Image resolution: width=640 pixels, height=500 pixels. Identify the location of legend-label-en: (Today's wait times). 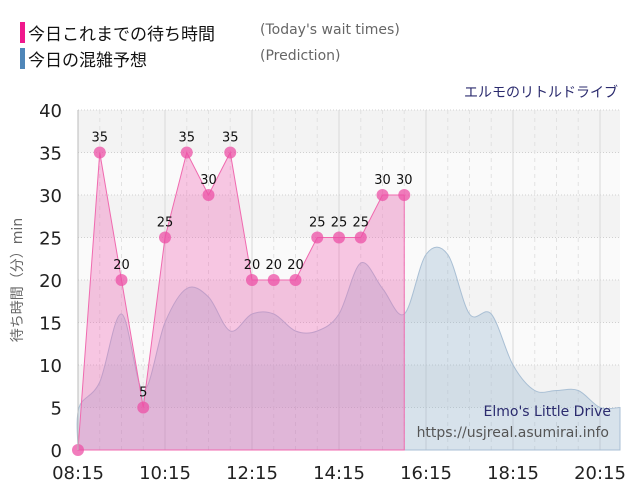
(330, 30).